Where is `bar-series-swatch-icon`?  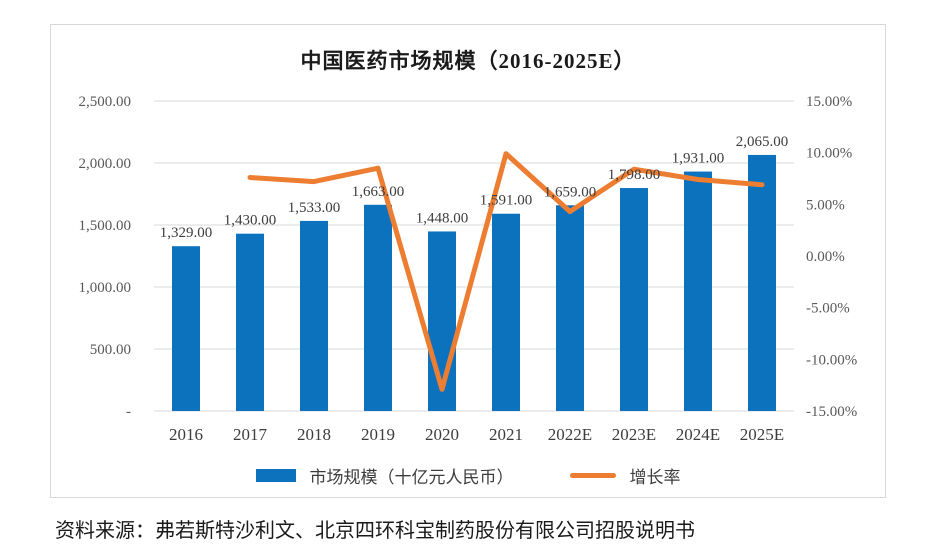
bar-series-swatch-icon is located at coordinates (275, 475).